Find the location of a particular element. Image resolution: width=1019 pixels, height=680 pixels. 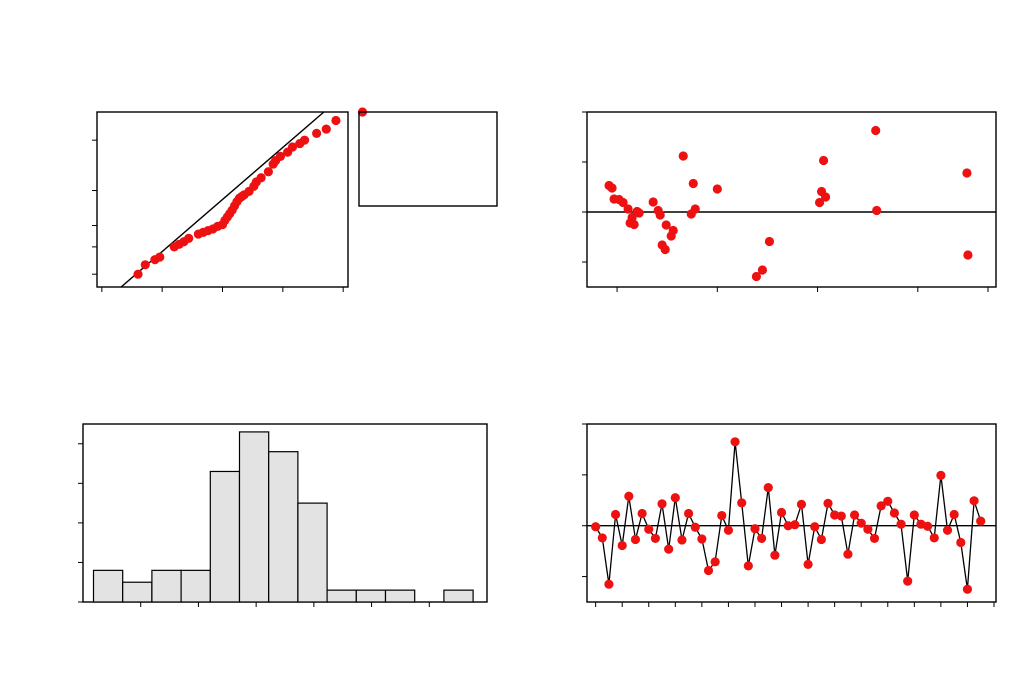

residual-order-line is located at coordinates (788, 515).